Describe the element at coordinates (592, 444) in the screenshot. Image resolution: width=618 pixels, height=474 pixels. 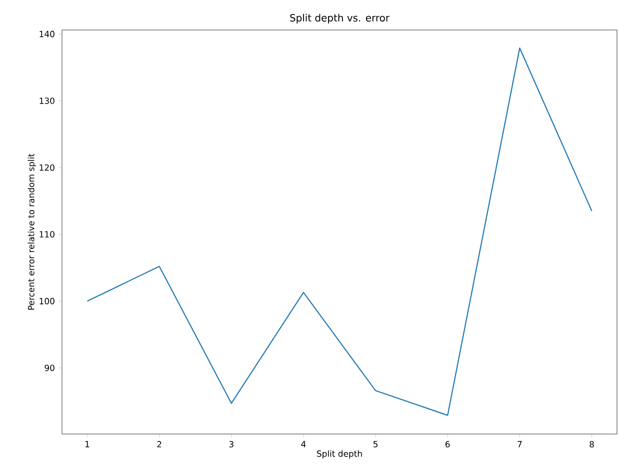
I see `x-tick-label: 8` at that location.